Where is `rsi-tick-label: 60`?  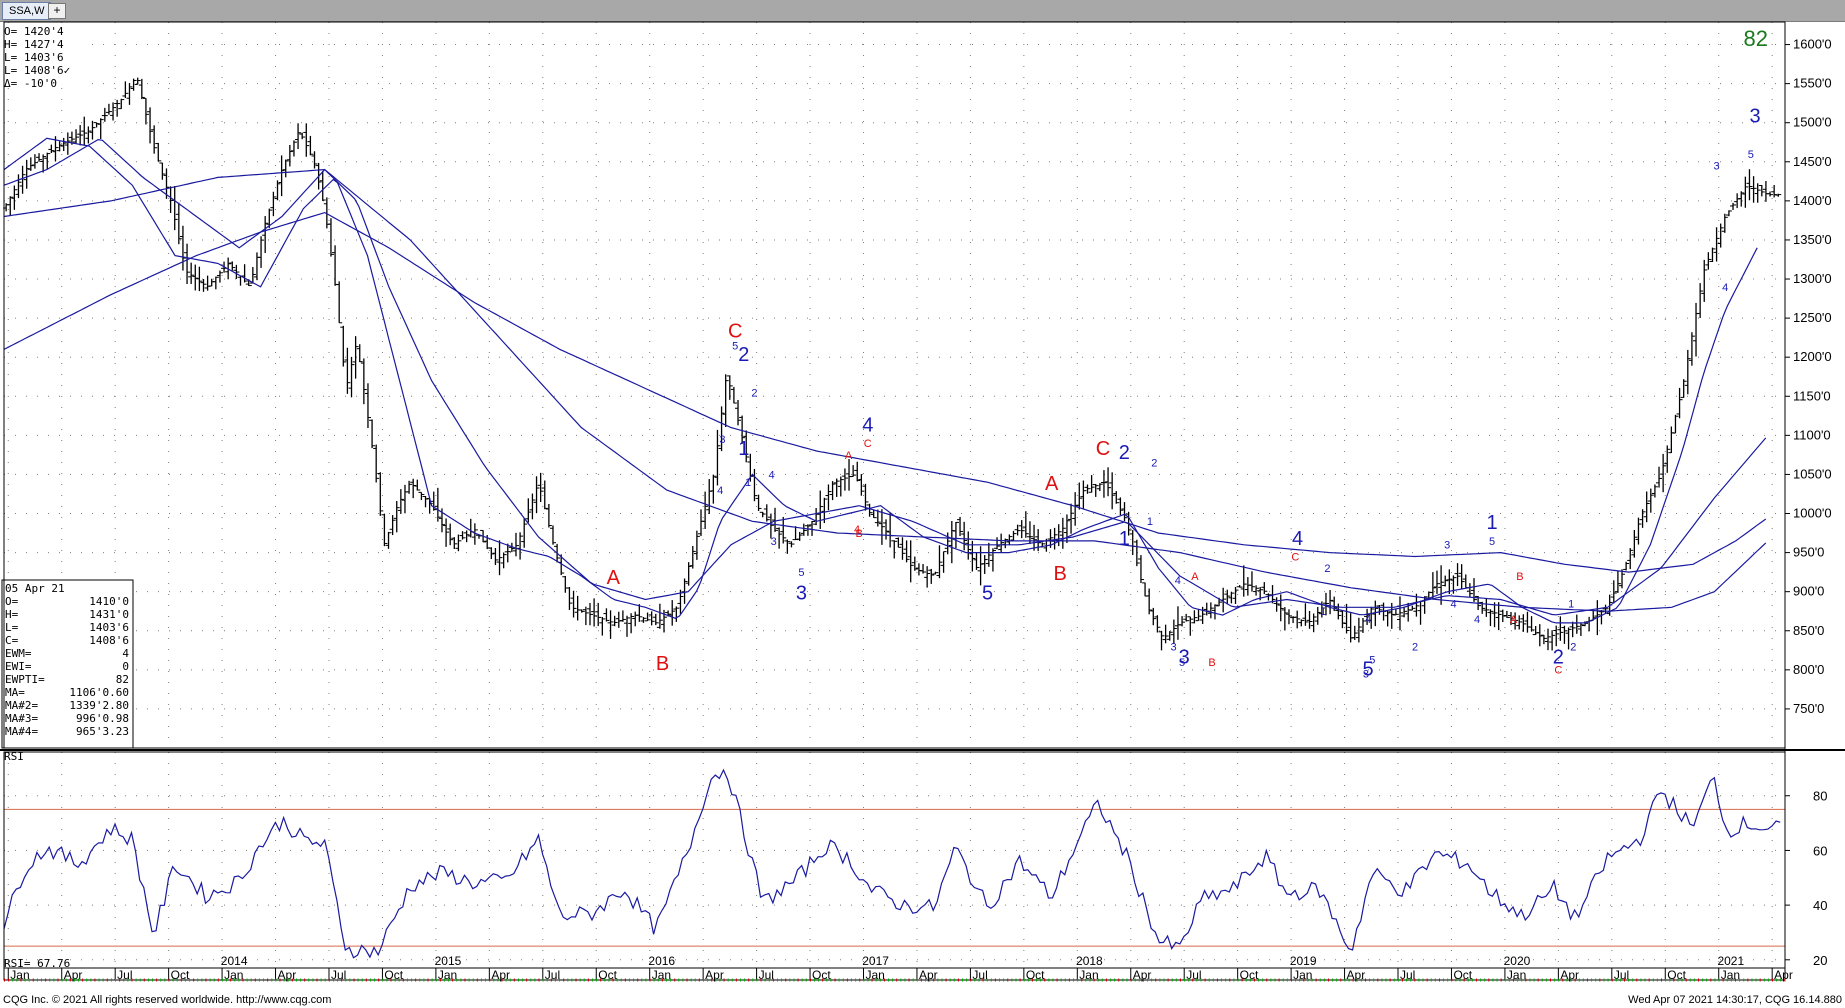
rsi-tick-label: 60 is located at coordinates (1820, 850).